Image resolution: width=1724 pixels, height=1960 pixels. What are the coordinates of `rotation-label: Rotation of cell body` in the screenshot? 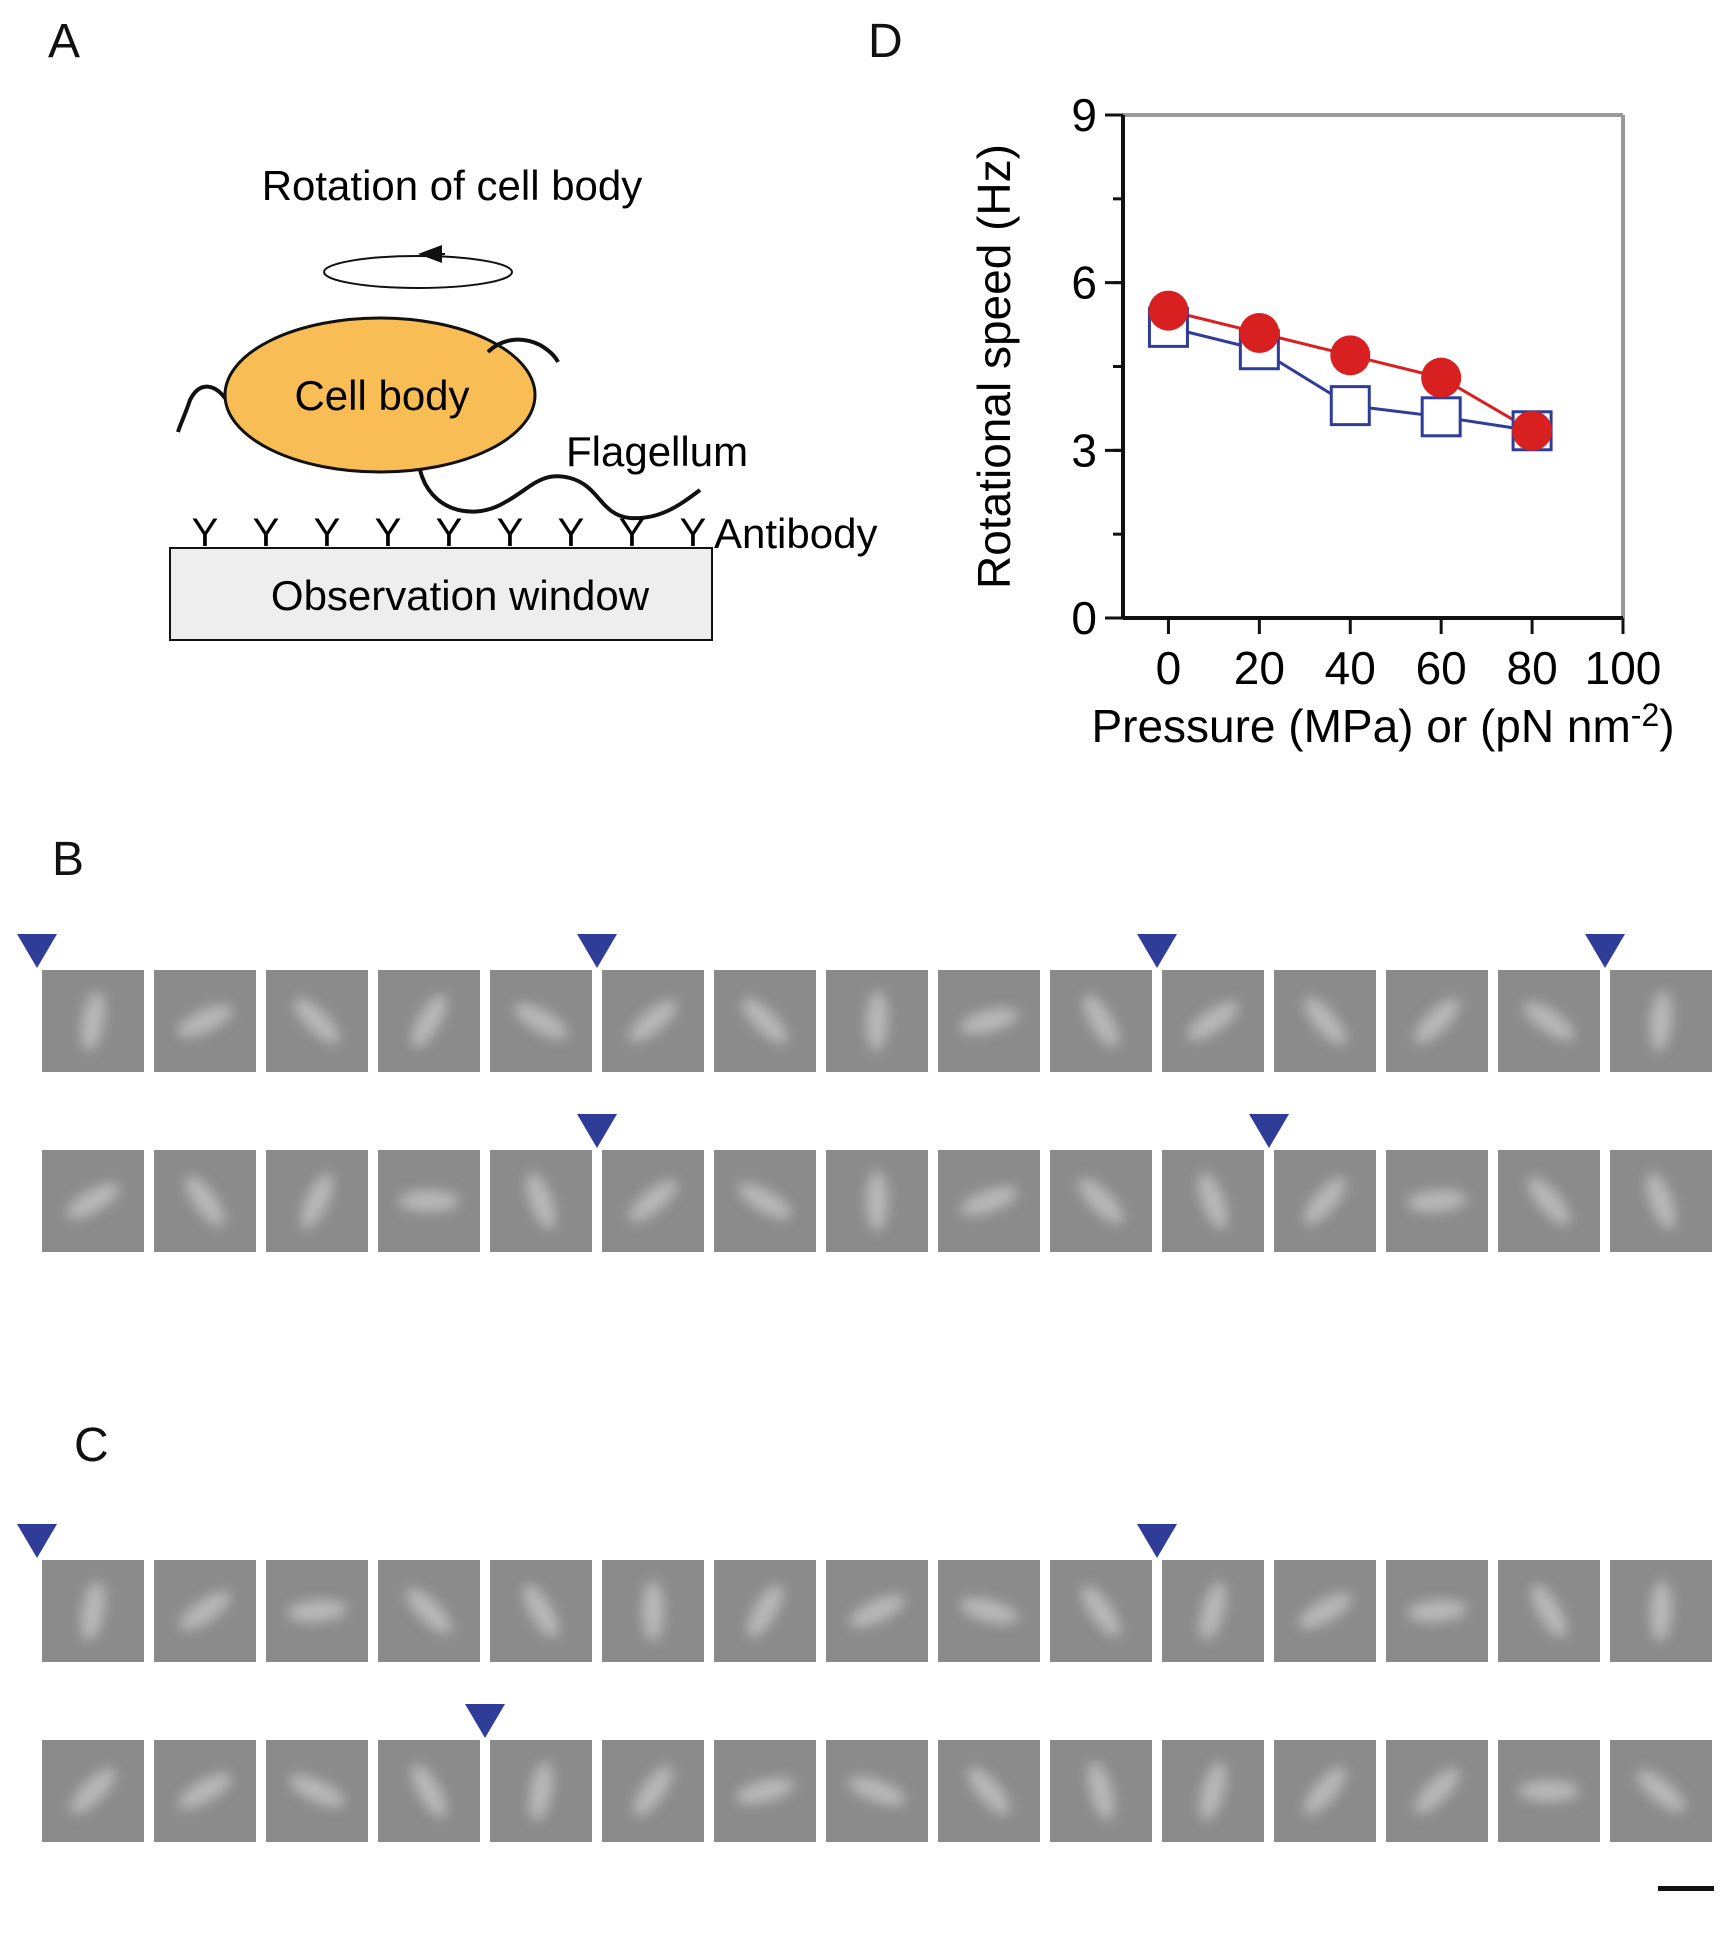 It's located at (452, 185).